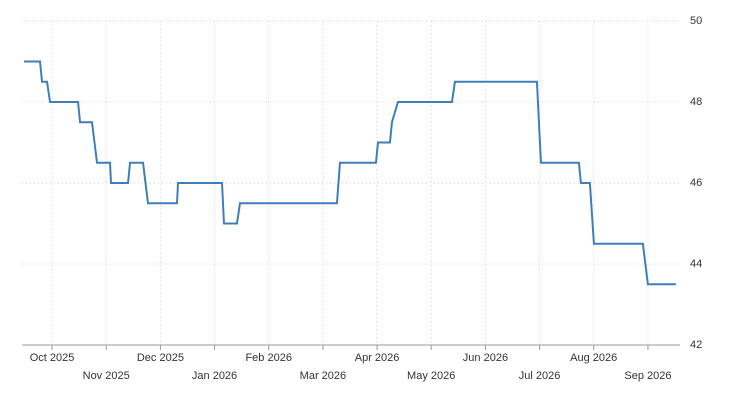  I want to click on y-tick-label: 50, so click(696, 21).